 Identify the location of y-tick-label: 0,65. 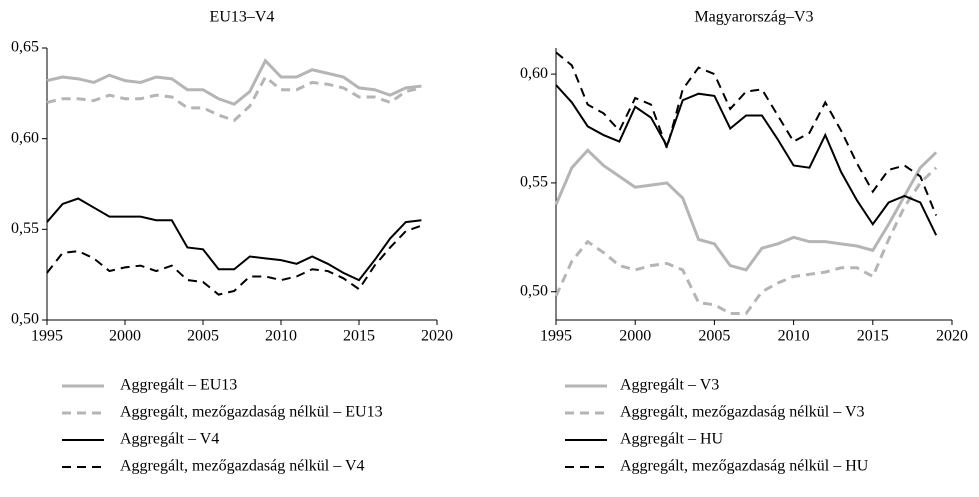
(25, 47).